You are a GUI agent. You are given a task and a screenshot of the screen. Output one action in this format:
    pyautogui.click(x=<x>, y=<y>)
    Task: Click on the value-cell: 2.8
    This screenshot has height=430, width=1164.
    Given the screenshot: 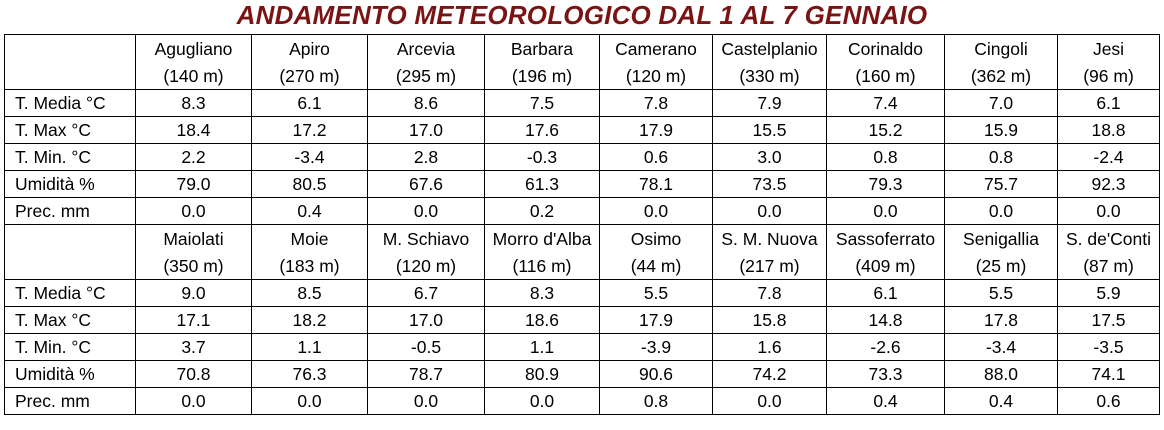 What is the action you would take?
    pyautogui.click(x=426, y=157)
    